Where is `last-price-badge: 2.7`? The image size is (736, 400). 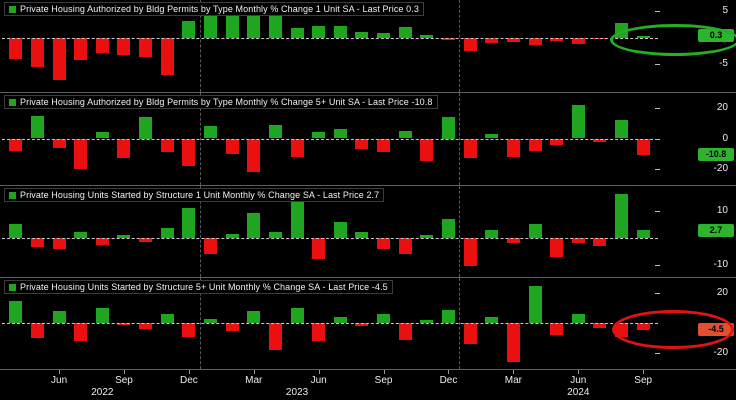
last-price-badge: 2.7 is located at coordinates (716, 230).